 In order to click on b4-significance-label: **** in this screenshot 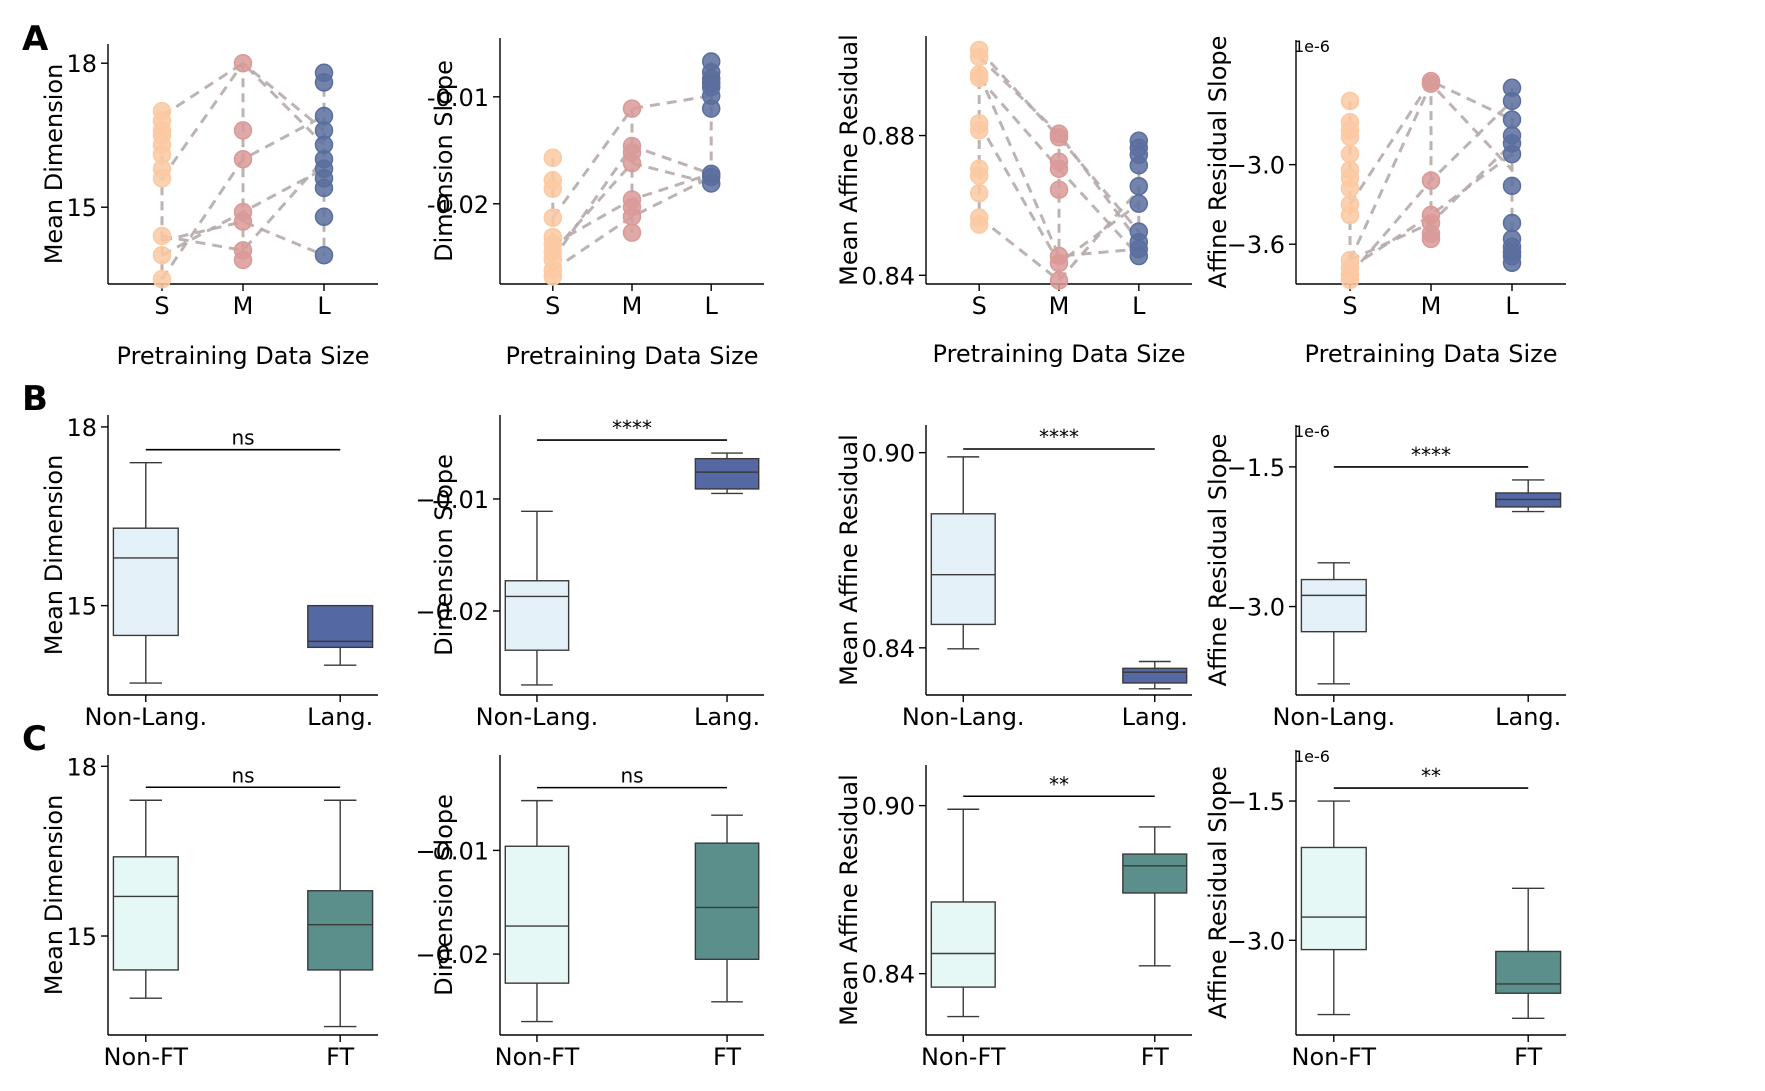, I will do `click(1431, 455)`.